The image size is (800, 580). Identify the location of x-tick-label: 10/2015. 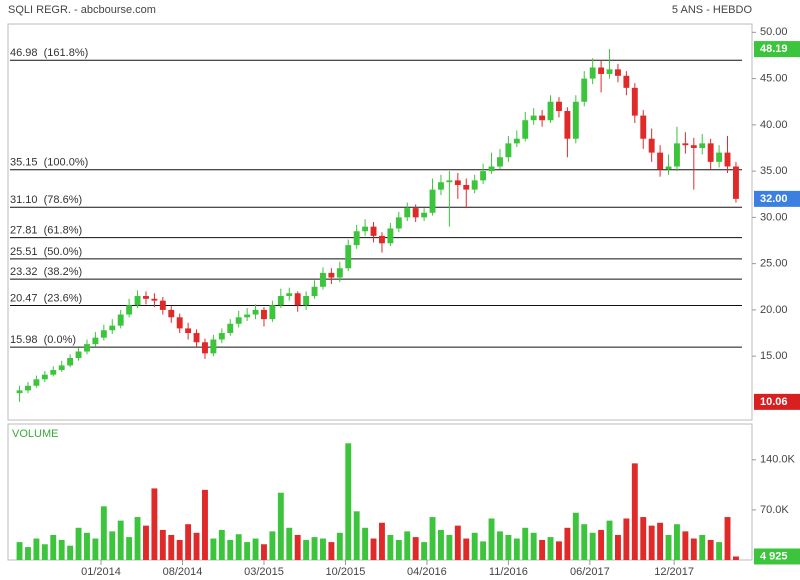
(346, 572).